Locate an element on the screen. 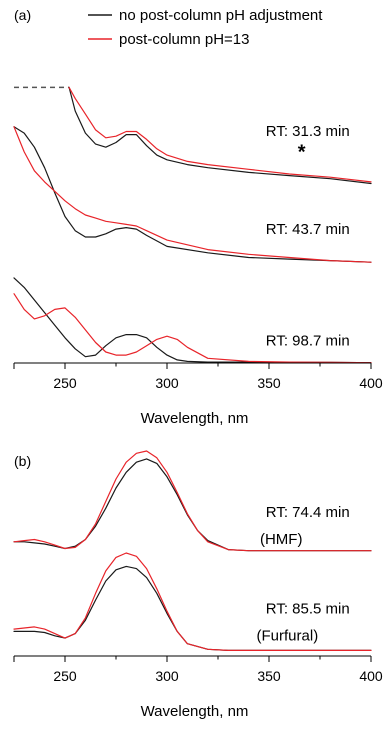 Image resolution: width=389 pixels, height=729 pixels. legend-label: post-column pH=13 is located at coordinates (184, 39).